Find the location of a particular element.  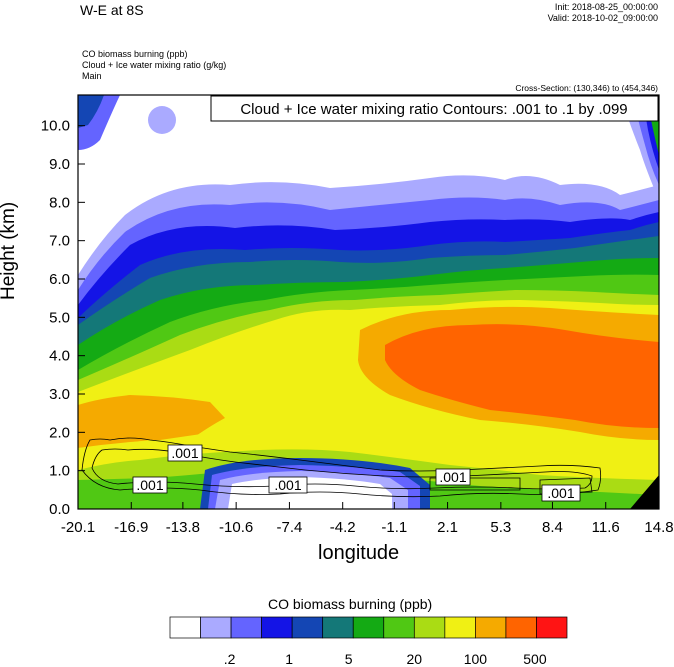

colorbar-title: CO biomass burning (ppb) is located at coordinates (350, 604).